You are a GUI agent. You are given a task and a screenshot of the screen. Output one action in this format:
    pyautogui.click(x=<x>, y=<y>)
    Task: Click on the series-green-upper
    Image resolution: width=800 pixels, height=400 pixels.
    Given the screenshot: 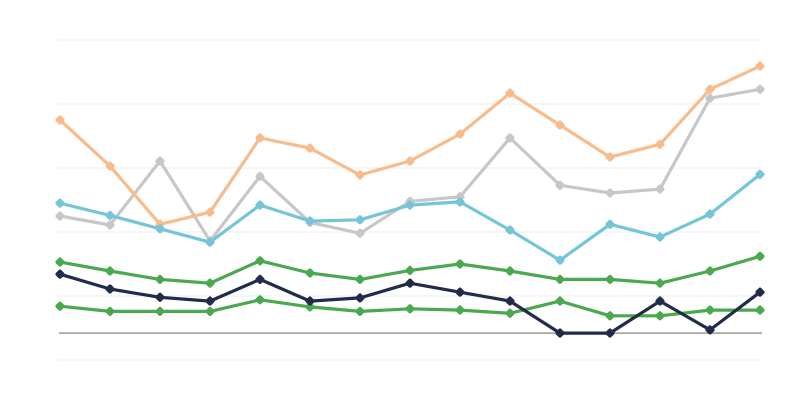 What is the action you would take?
    pyautogui.click(x=410, y=269)
    